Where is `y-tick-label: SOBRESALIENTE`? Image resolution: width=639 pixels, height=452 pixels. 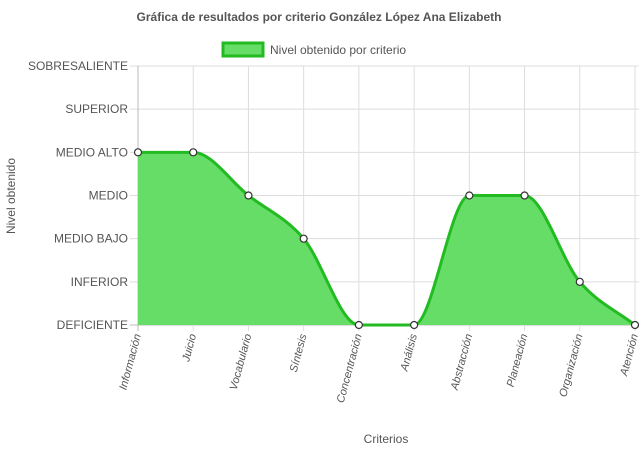
y-tick-label: SOBRESALIENTE is located at coordinates (78, 66).